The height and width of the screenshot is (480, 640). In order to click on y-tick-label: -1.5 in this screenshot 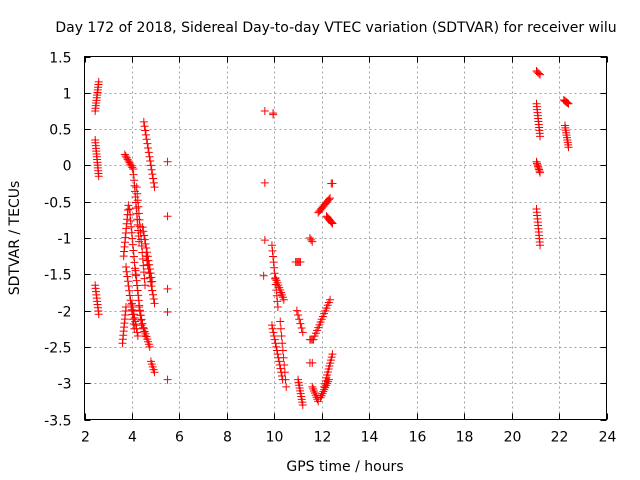, I will do `click(57, 276)`.